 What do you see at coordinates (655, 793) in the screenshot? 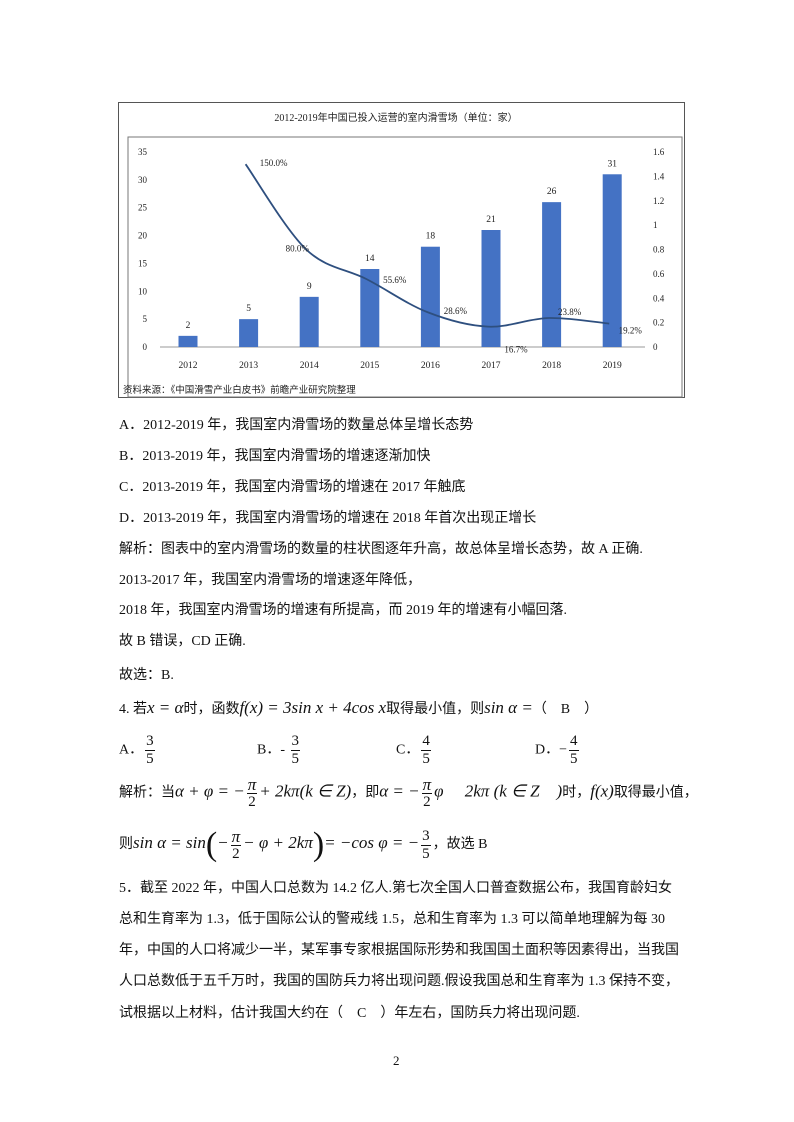
I see `text: 取得最小值，` at bounding box center [655, 793].